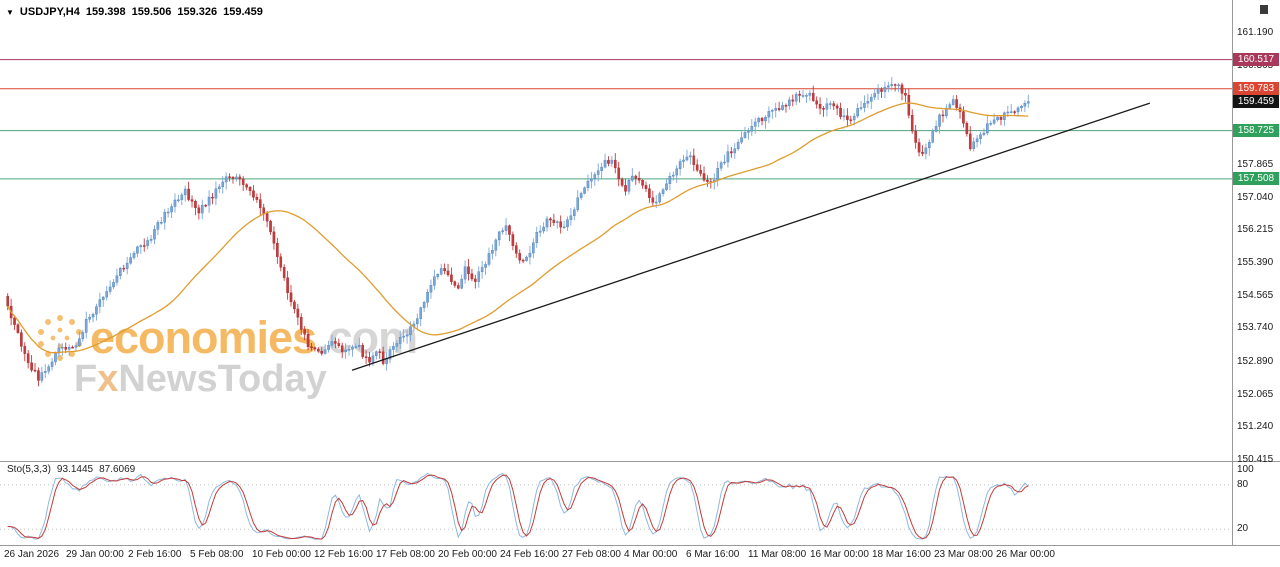 This screenshot has width=1280, height=567. I want to click on stochastic-pane, so click(616, 506).